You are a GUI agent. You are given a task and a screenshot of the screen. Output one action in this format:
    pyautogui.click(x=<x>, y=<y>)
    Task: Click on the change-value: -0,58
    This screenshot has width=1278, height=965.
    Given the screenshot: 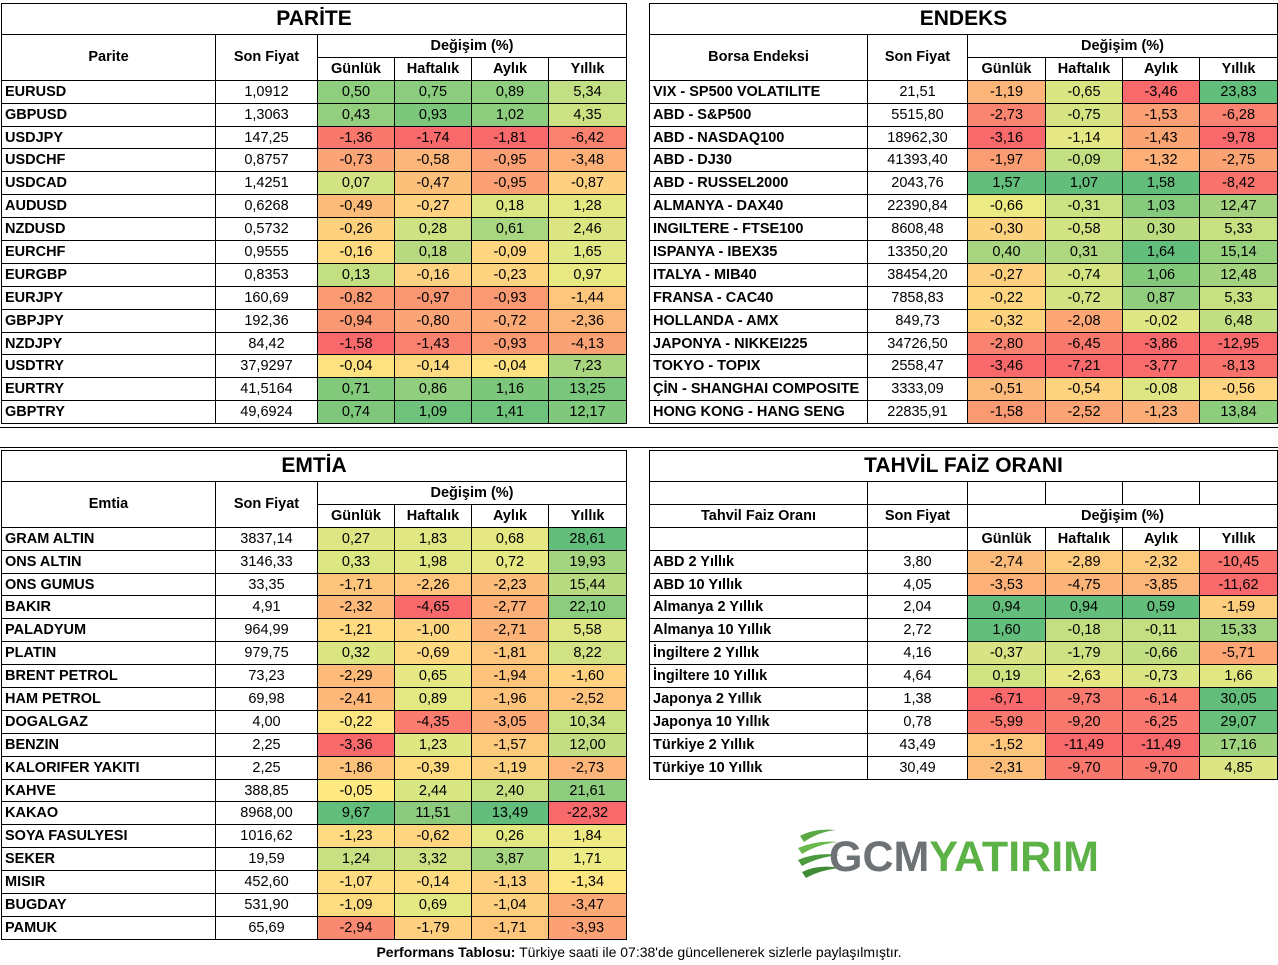 What is the action you would take?
    pyautogui.click(x=433, y=160)
    